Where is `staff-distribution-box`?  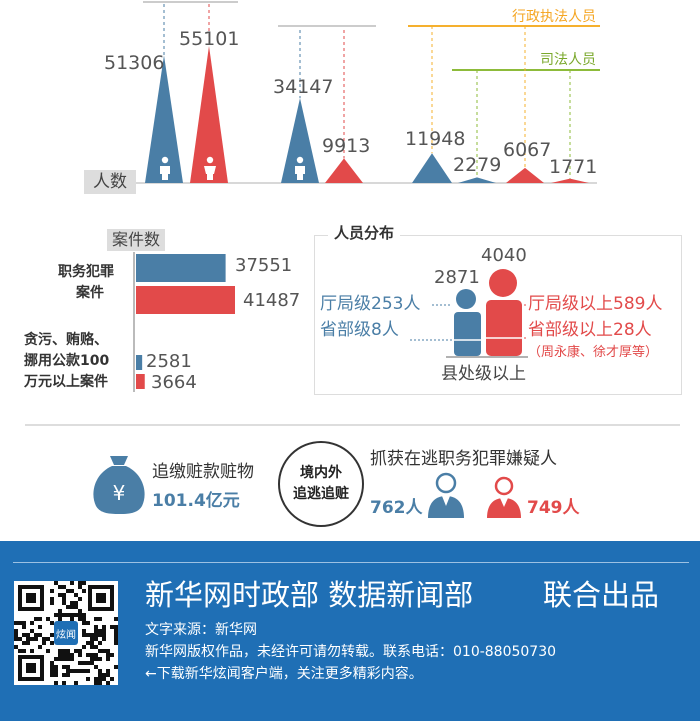 staff-distribution-box is located at coordinates (498, 315).